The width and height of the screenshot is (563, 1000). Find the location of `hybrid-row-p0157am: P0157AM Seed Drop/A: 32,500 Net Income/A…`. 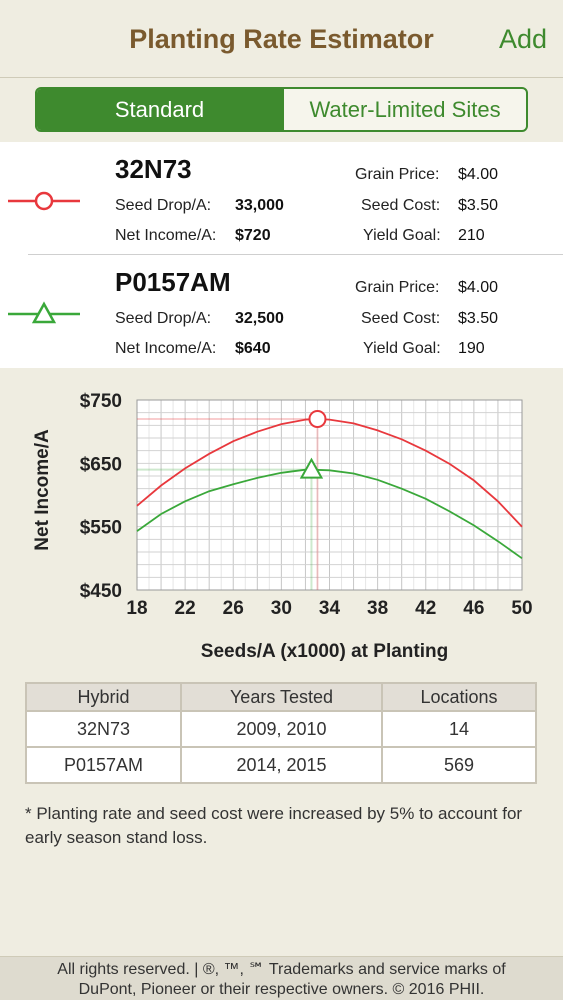

hybrid-row-p0157am: P0157AM Seed Drop/A: 32,500 Net Income/A… is located at coordinates (281, 311).